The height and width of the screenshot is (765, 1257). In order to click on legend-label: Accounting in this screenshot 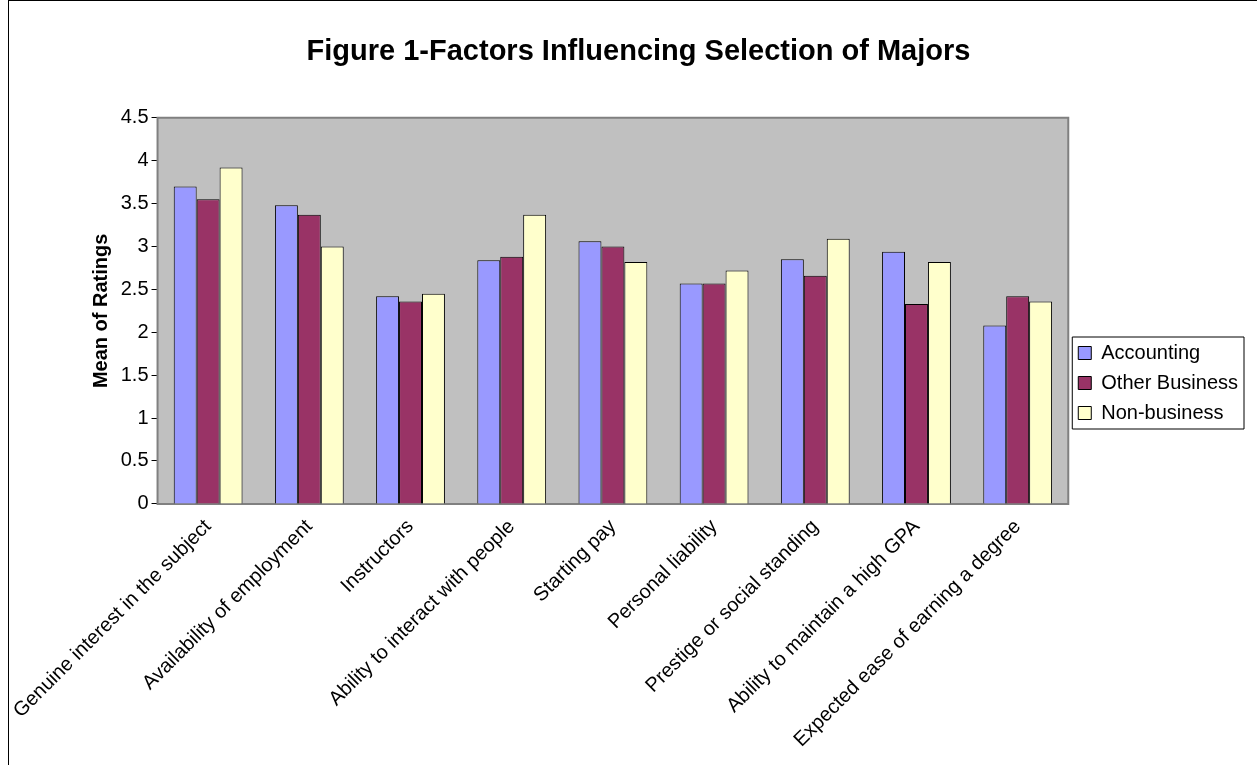, I will do `click(1151, 351)`.